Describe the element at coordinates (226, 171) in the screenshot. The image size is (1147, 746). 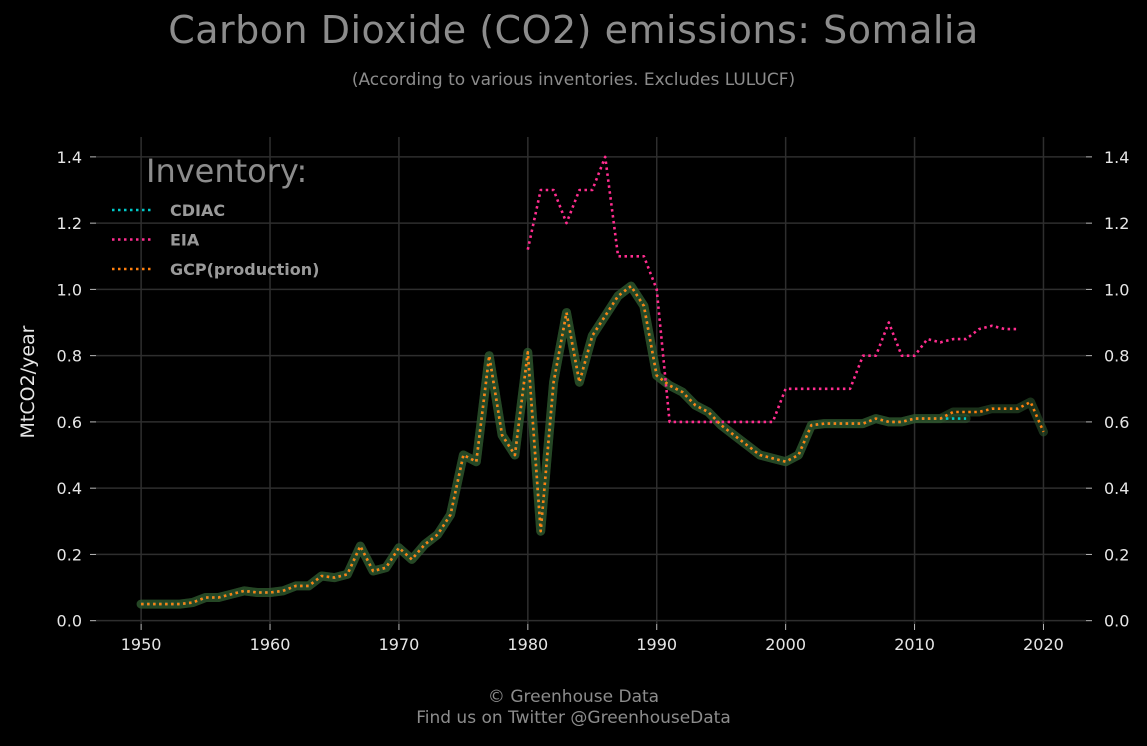
I see `legend-title: Inventory:` at that location.